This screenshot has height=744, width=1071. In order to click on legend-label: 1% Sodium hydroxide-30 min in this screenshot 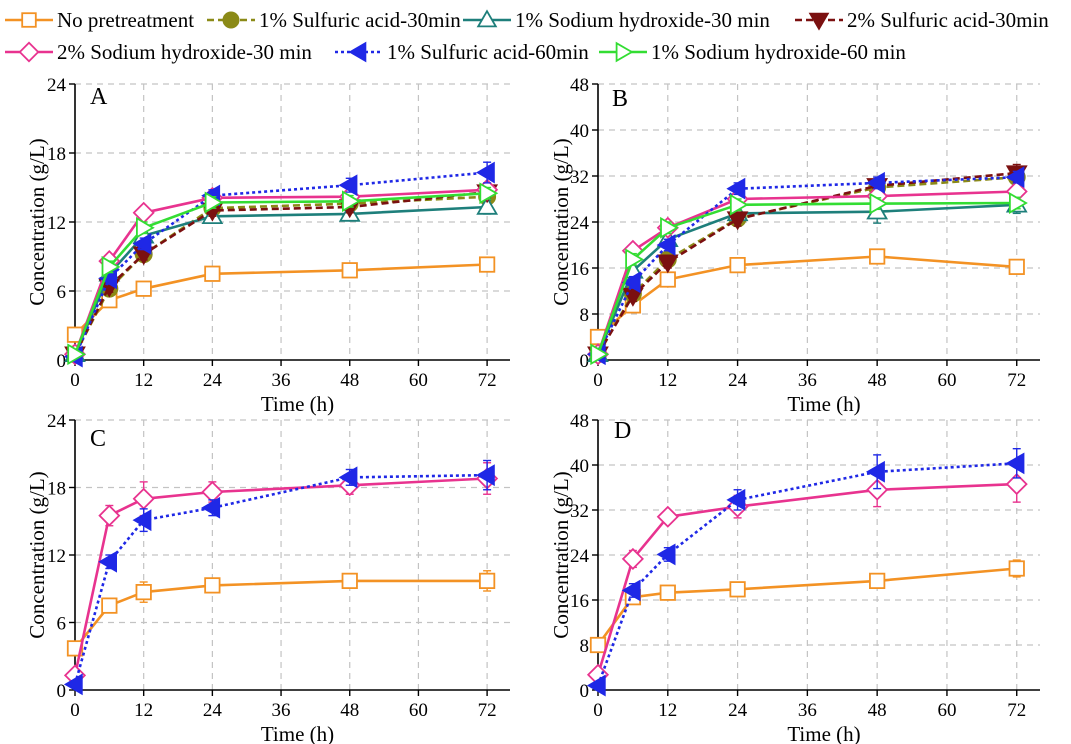, I will do `click(642, 20)`.